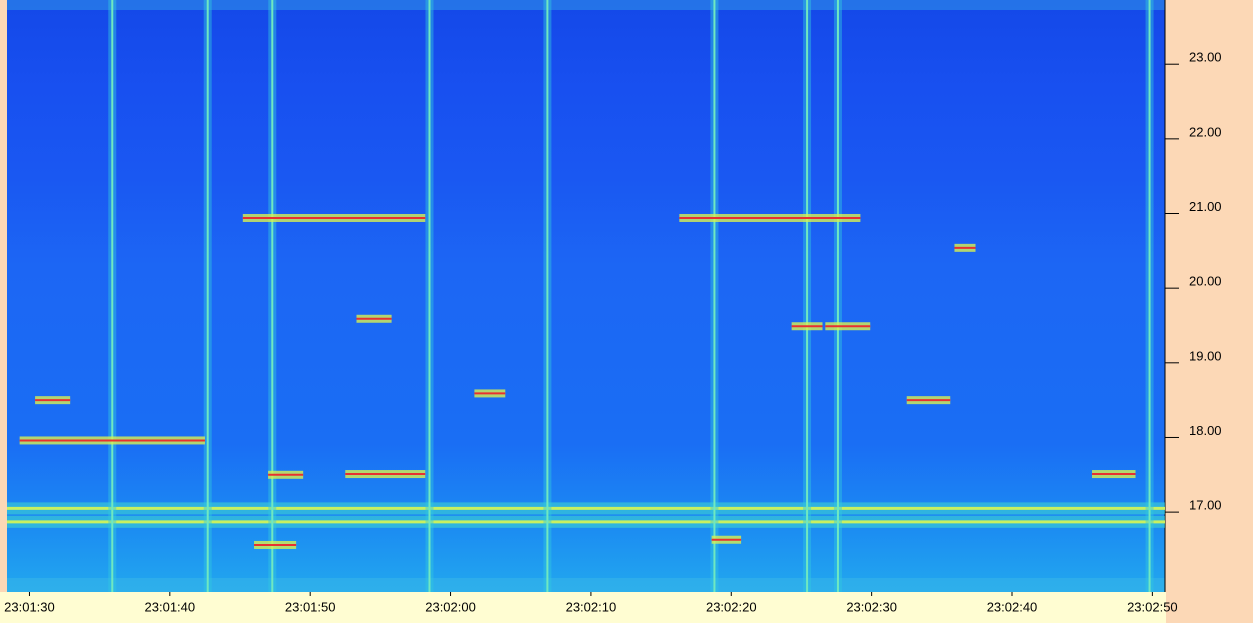 The width and height of the screenshot is (1253, 623). What do you see at coordinates (1205, 355) in the screenshot?
I see `y-tick-label: 19.00` at bounding box center [1205, 355].